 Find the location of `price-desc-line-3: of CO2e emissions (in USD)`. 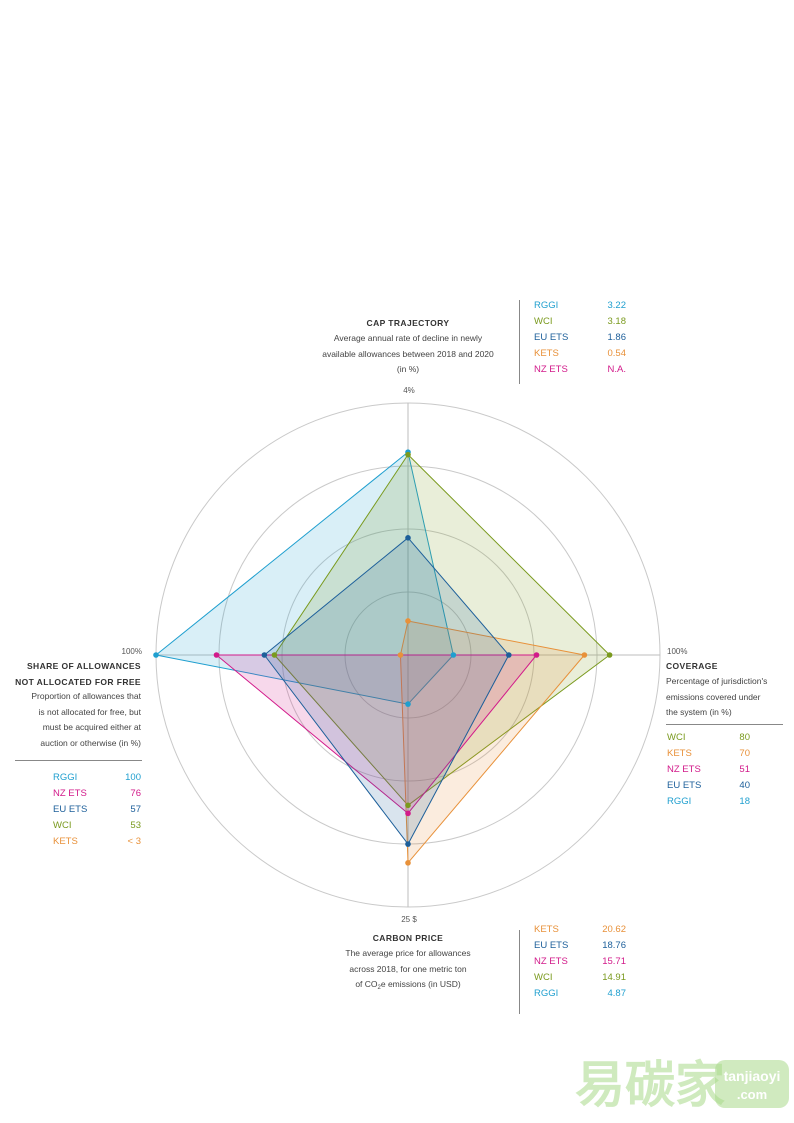

price-desc-line-3: of CO2e emissions (in USD) is located at coordinates (408, 987).